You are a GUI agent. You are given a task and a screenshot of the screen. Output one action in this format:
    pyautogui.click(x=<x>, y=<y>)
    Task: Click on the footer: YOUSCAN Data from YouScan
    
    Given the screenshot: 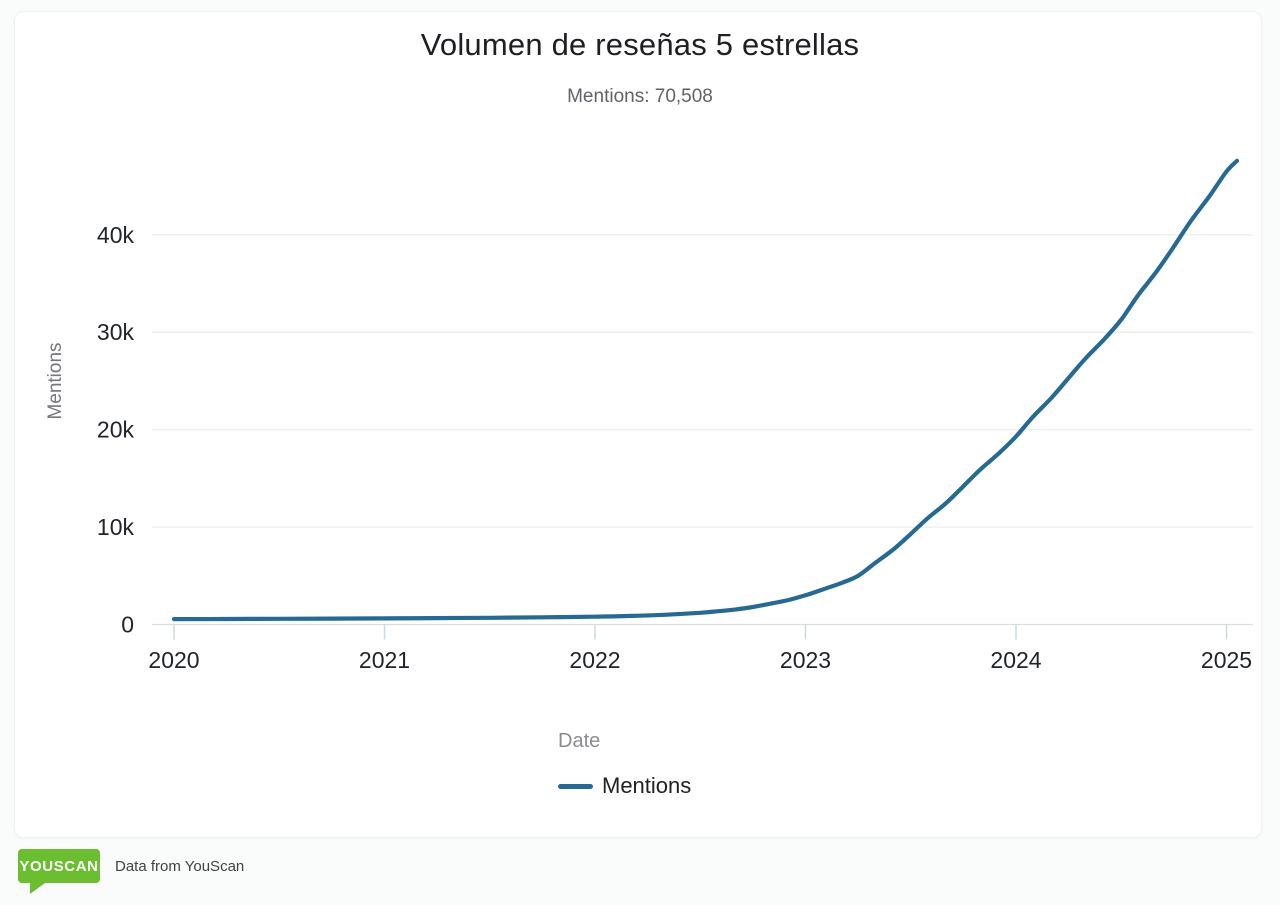 What is the action you would take?
    pyautogui.click(x=131, y=871)
    